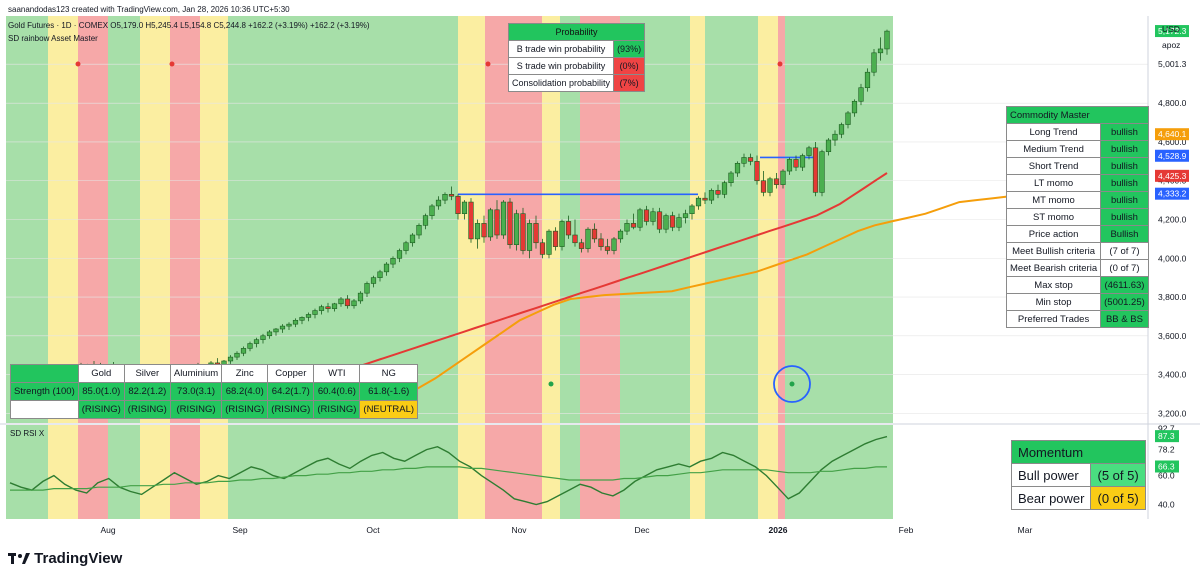 The height and width of the screenshot is (577, 1200). I want to click on scale-mode-label: apoz, so click(1171, 45).